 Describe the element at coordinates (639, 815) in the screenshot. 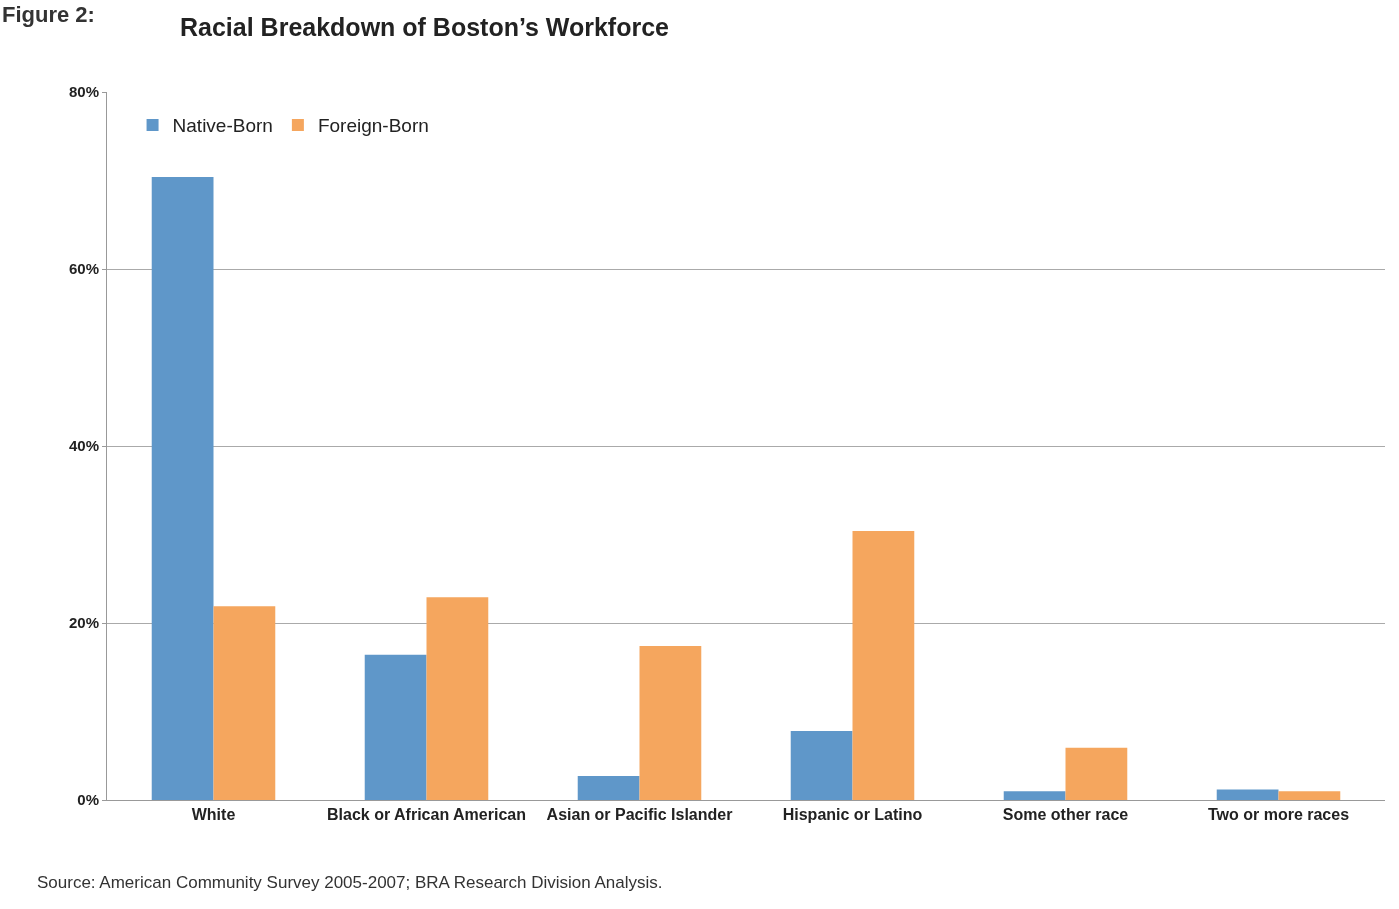

I see `x-tick-label: Asian or Pacific Islander` at that location.